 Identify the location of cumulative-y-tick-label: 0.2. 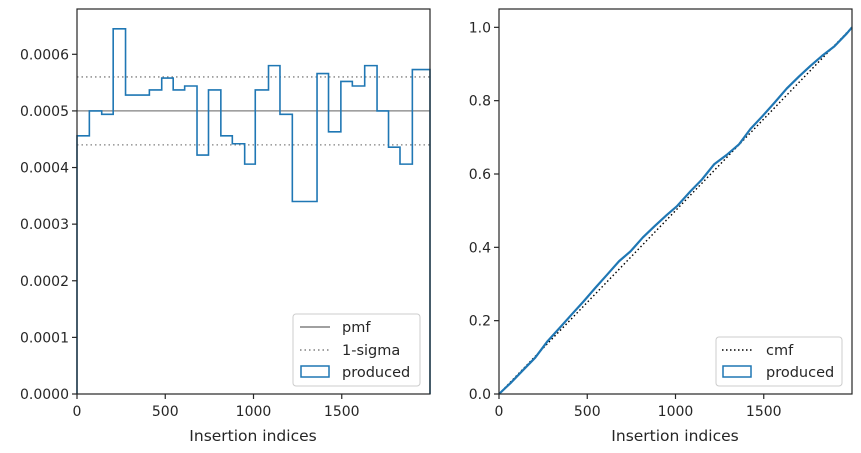
(480, 322).